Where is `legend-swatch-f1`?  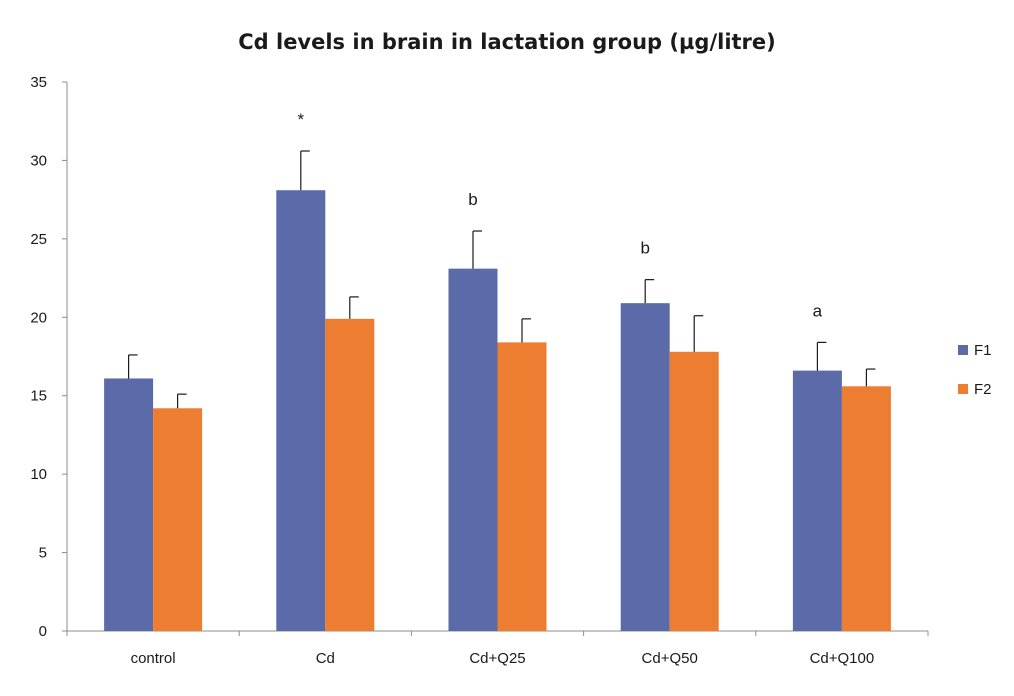 legend-swatch-f1 is located at coordinates (963, 350).